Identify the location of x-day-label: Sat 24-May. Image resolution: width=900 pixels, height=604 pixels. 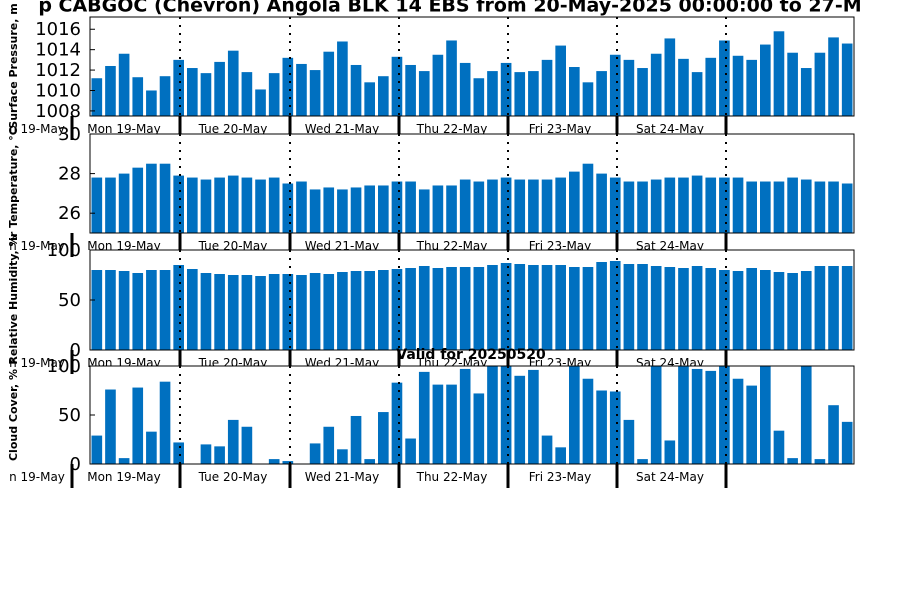
(670, 477).